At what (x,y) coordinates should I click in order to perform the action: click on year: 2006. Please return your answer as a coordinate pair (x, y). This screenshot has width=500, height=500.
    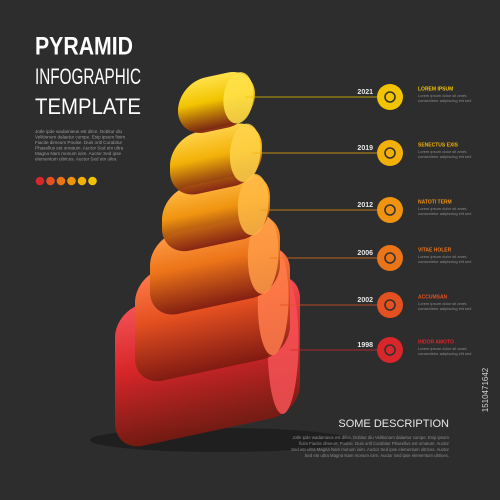
    Looking at the image, I should click on (365, 253).